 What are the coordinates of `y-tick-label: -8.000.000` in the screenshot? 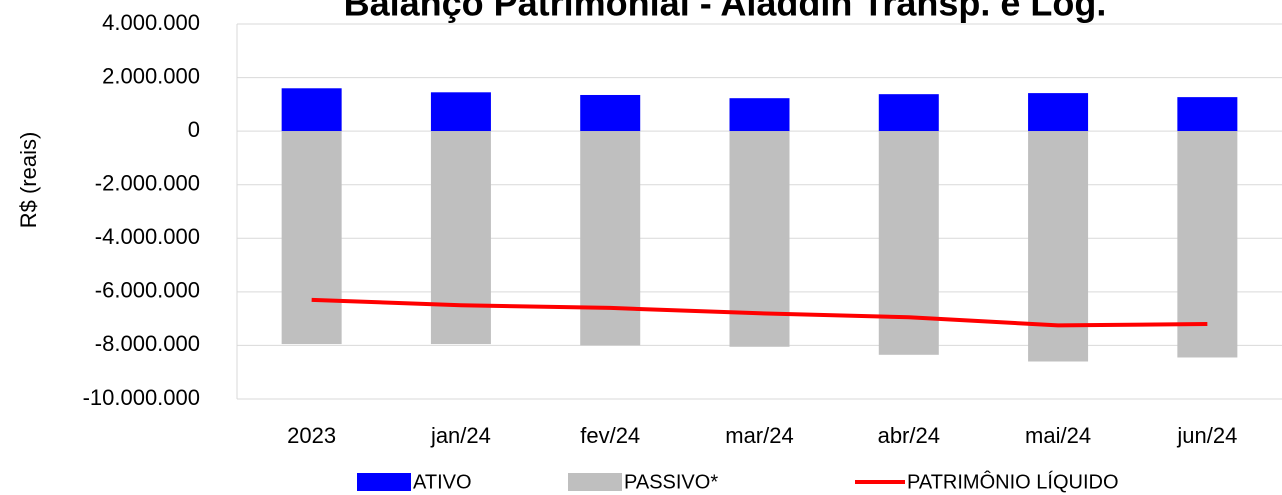 It's located at (147, 343).